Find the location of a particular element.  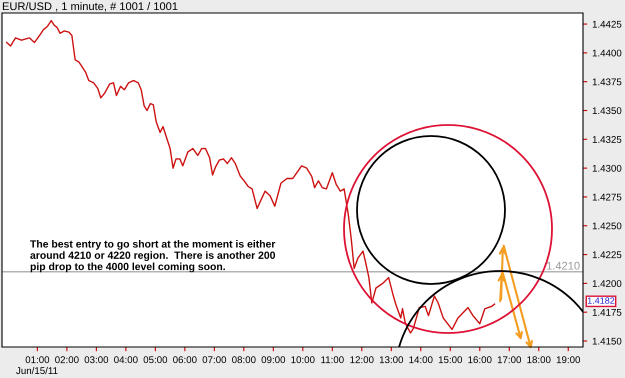

text: Jun/15/11 is located at coordinates (37, 370).